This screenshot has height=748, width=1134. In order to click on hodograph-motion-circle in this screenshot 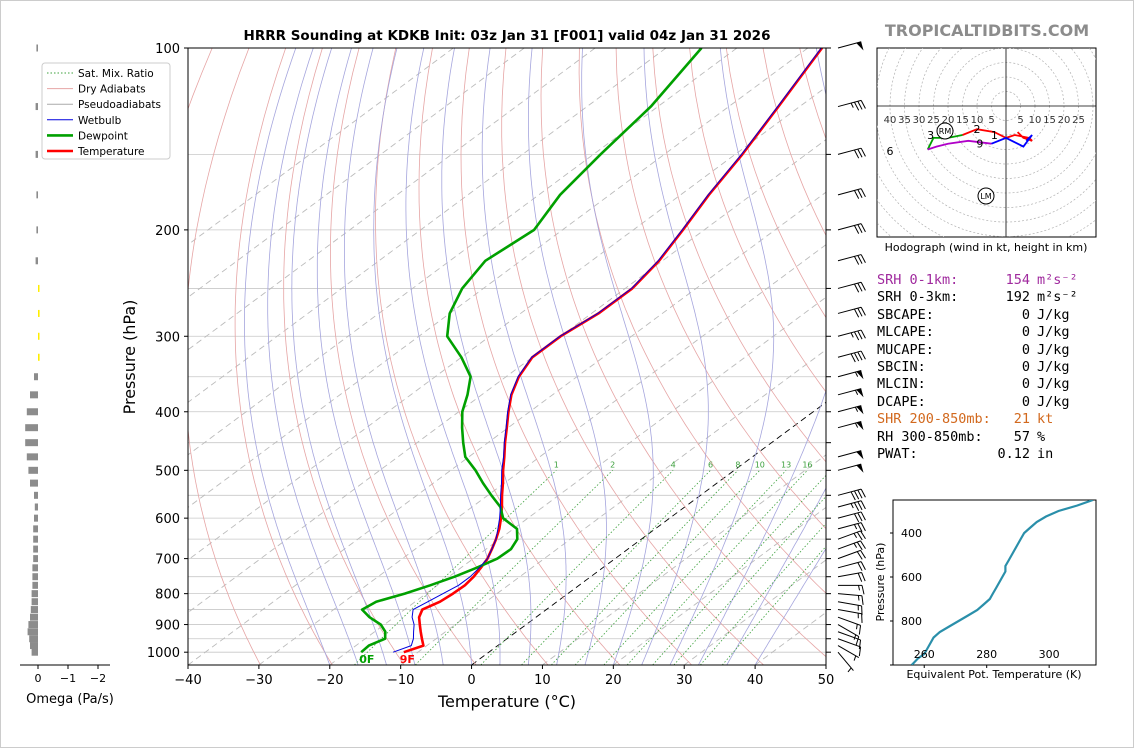, I will do `click(945, 131)`.